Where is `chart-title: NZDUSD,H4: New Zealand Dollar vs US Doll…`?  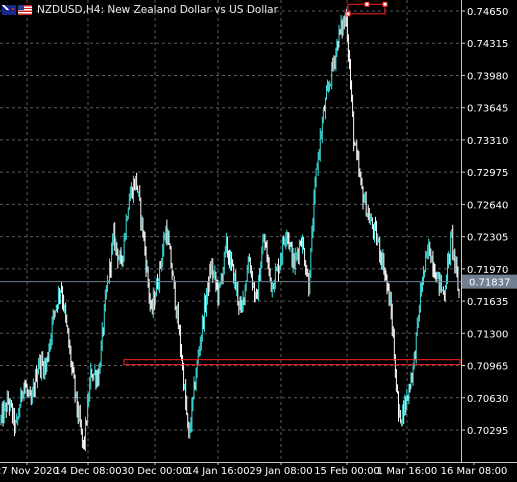 chart-title: NZDUSD,H4: New Zealand Dollar vs US Doll… is located at coordinates (140, 10).